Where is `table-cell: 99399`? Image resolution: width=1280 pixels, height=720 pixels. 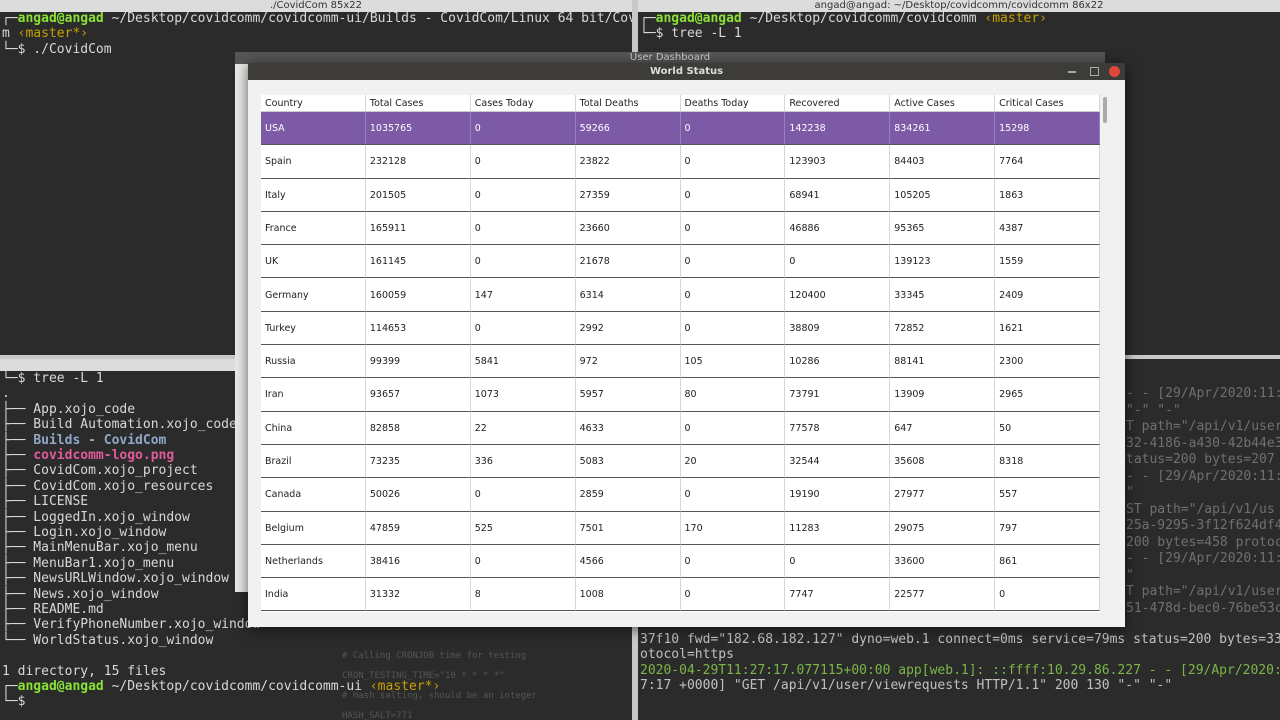
table-cell: 99399 is located at coordinates (418, 362).